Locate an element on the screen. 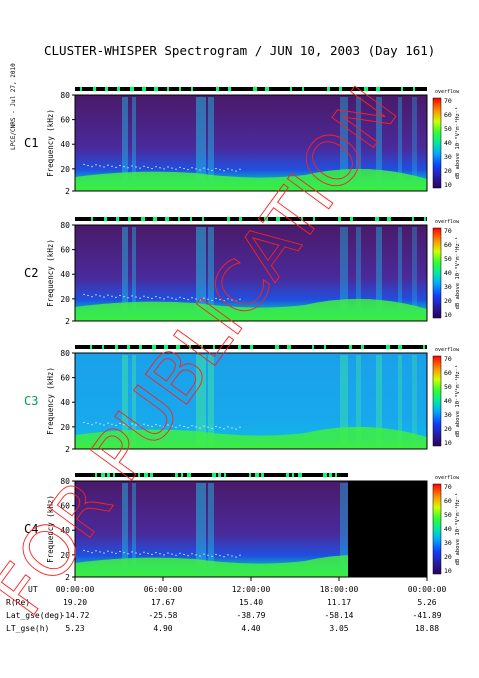  ephemeris-value: -14.72 is located at coordinates (75, 615).